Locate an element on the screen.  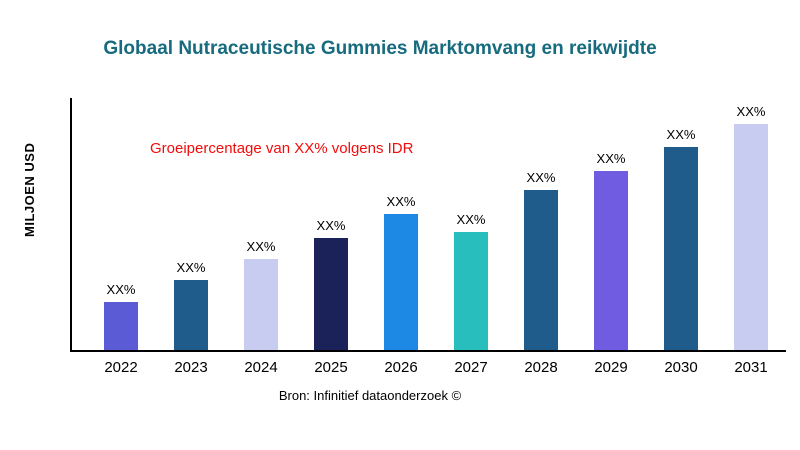
x-tick-label: 2029 is located at coordinates (611, 367).